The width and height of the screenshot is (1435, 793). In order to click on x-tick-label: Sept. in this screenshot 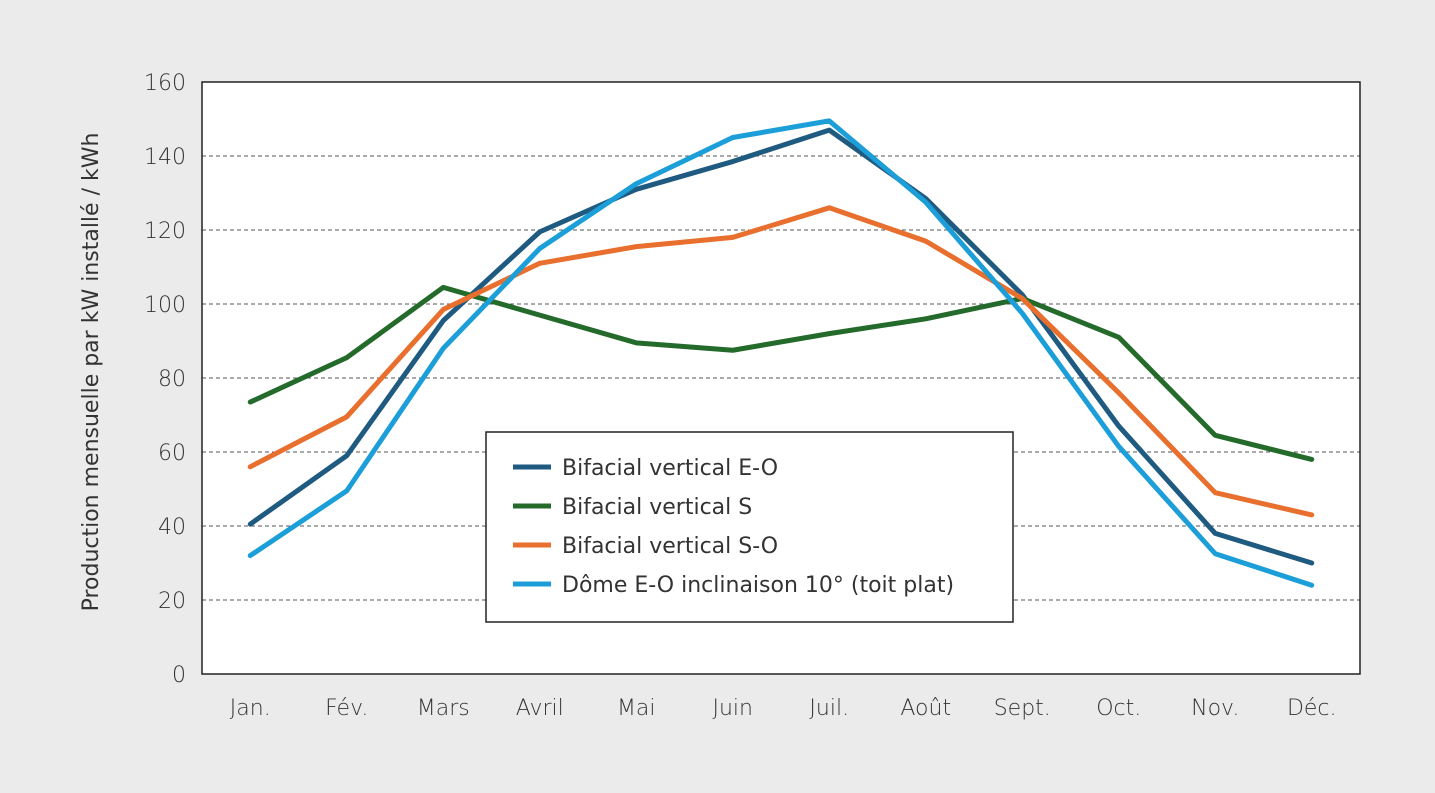, I will do `click(1022, 708)`.